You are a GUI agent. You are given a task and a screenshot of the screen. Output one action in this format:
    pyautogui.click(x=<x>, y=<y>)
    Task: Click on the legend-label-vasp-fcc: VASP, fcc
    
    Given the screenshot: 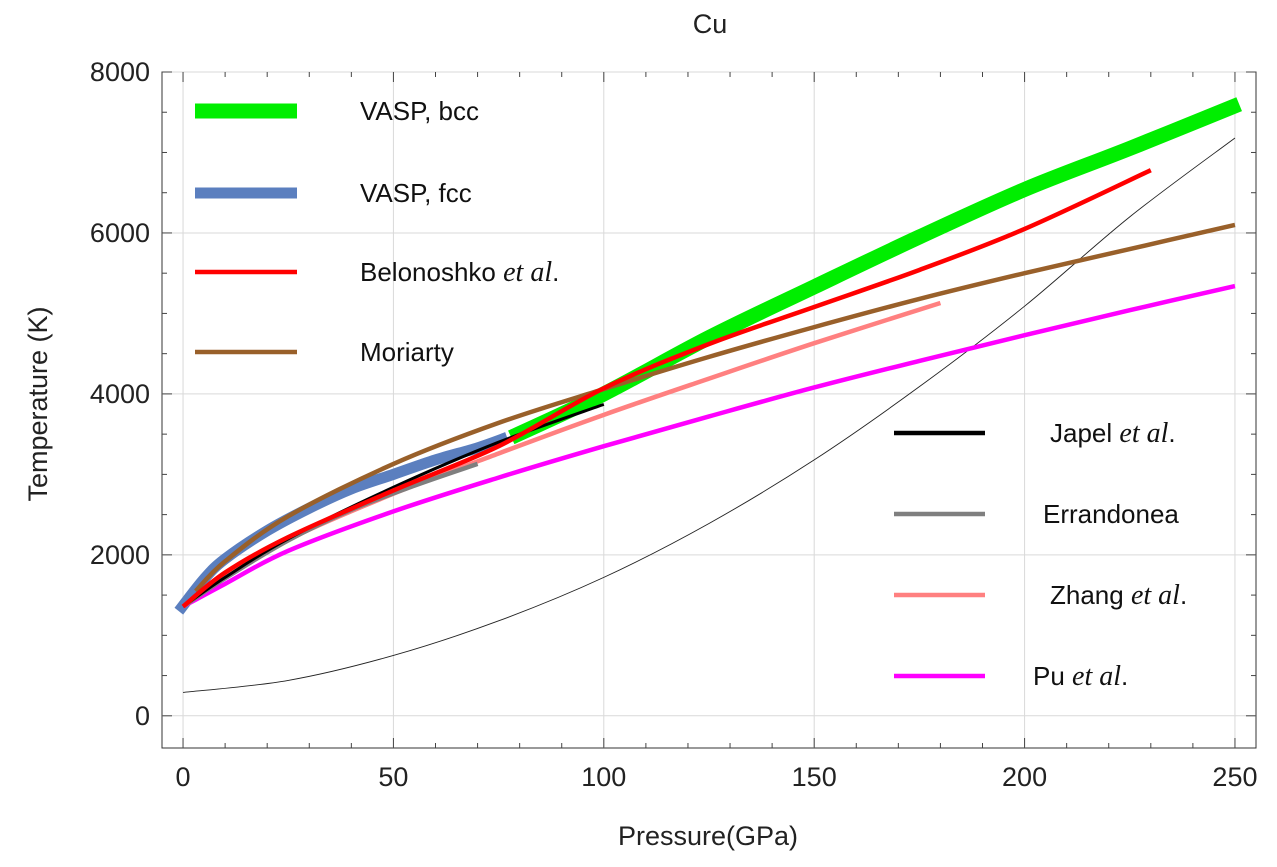 What is the action you would take?
    pyautogui.click(x=416, y=193)
    